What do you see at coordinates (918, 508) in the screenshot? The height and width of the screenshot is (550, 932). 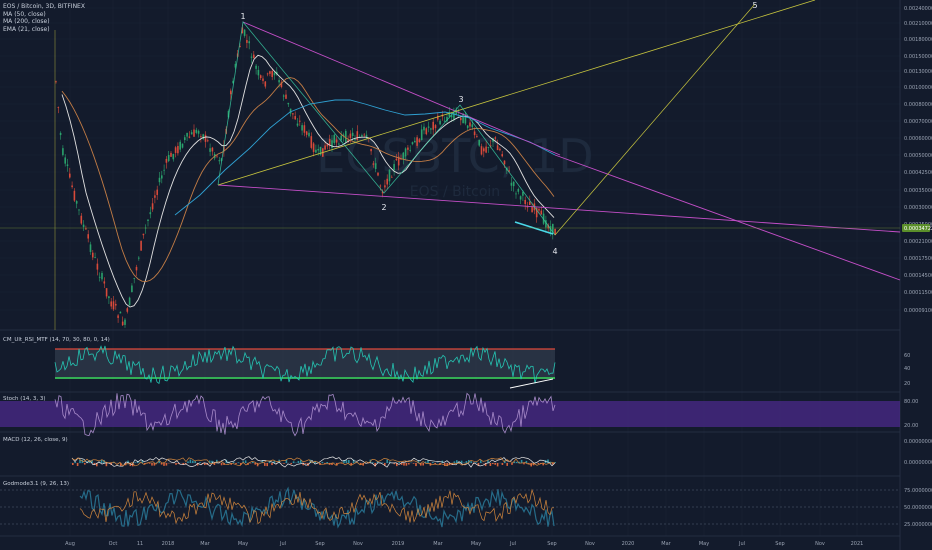 I see `godmode-tick-label: 50.00000000` at bounding box center [918, 508].